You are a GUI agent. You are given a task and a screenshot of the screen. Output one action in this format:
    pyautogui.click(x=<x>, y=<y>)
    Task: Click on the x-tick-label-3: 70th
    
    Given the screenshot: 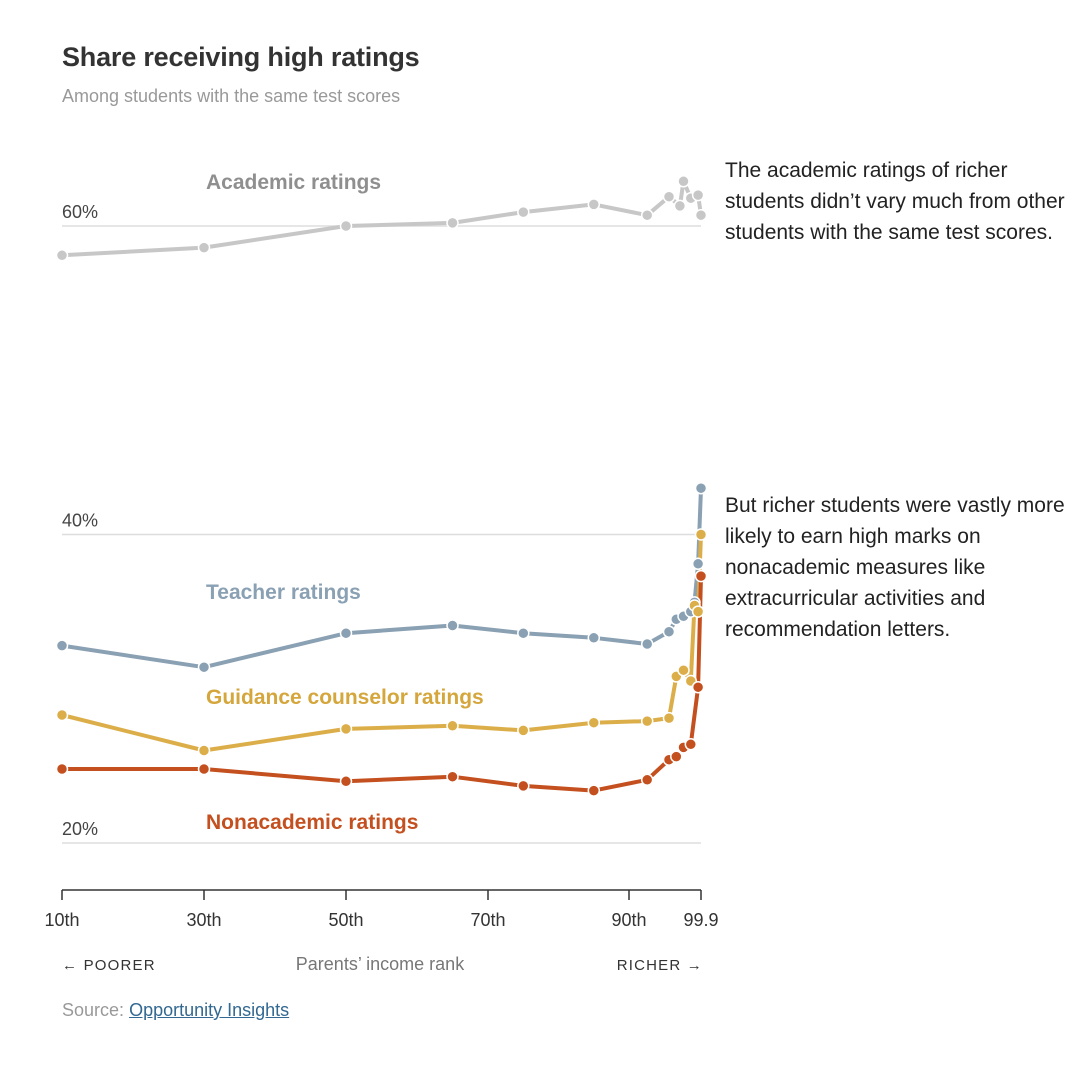 What is the action you would take?
    pyautogui.click(x=487, y=920)
    